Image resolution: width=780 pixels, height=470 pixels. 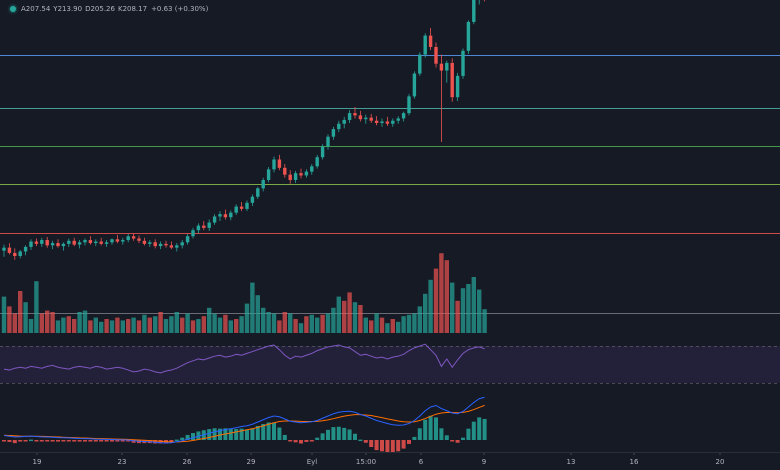 What do you see at coordinates (361, 425) in the screenshot?
I see `macd-pane` at bounding box center [361, 425].